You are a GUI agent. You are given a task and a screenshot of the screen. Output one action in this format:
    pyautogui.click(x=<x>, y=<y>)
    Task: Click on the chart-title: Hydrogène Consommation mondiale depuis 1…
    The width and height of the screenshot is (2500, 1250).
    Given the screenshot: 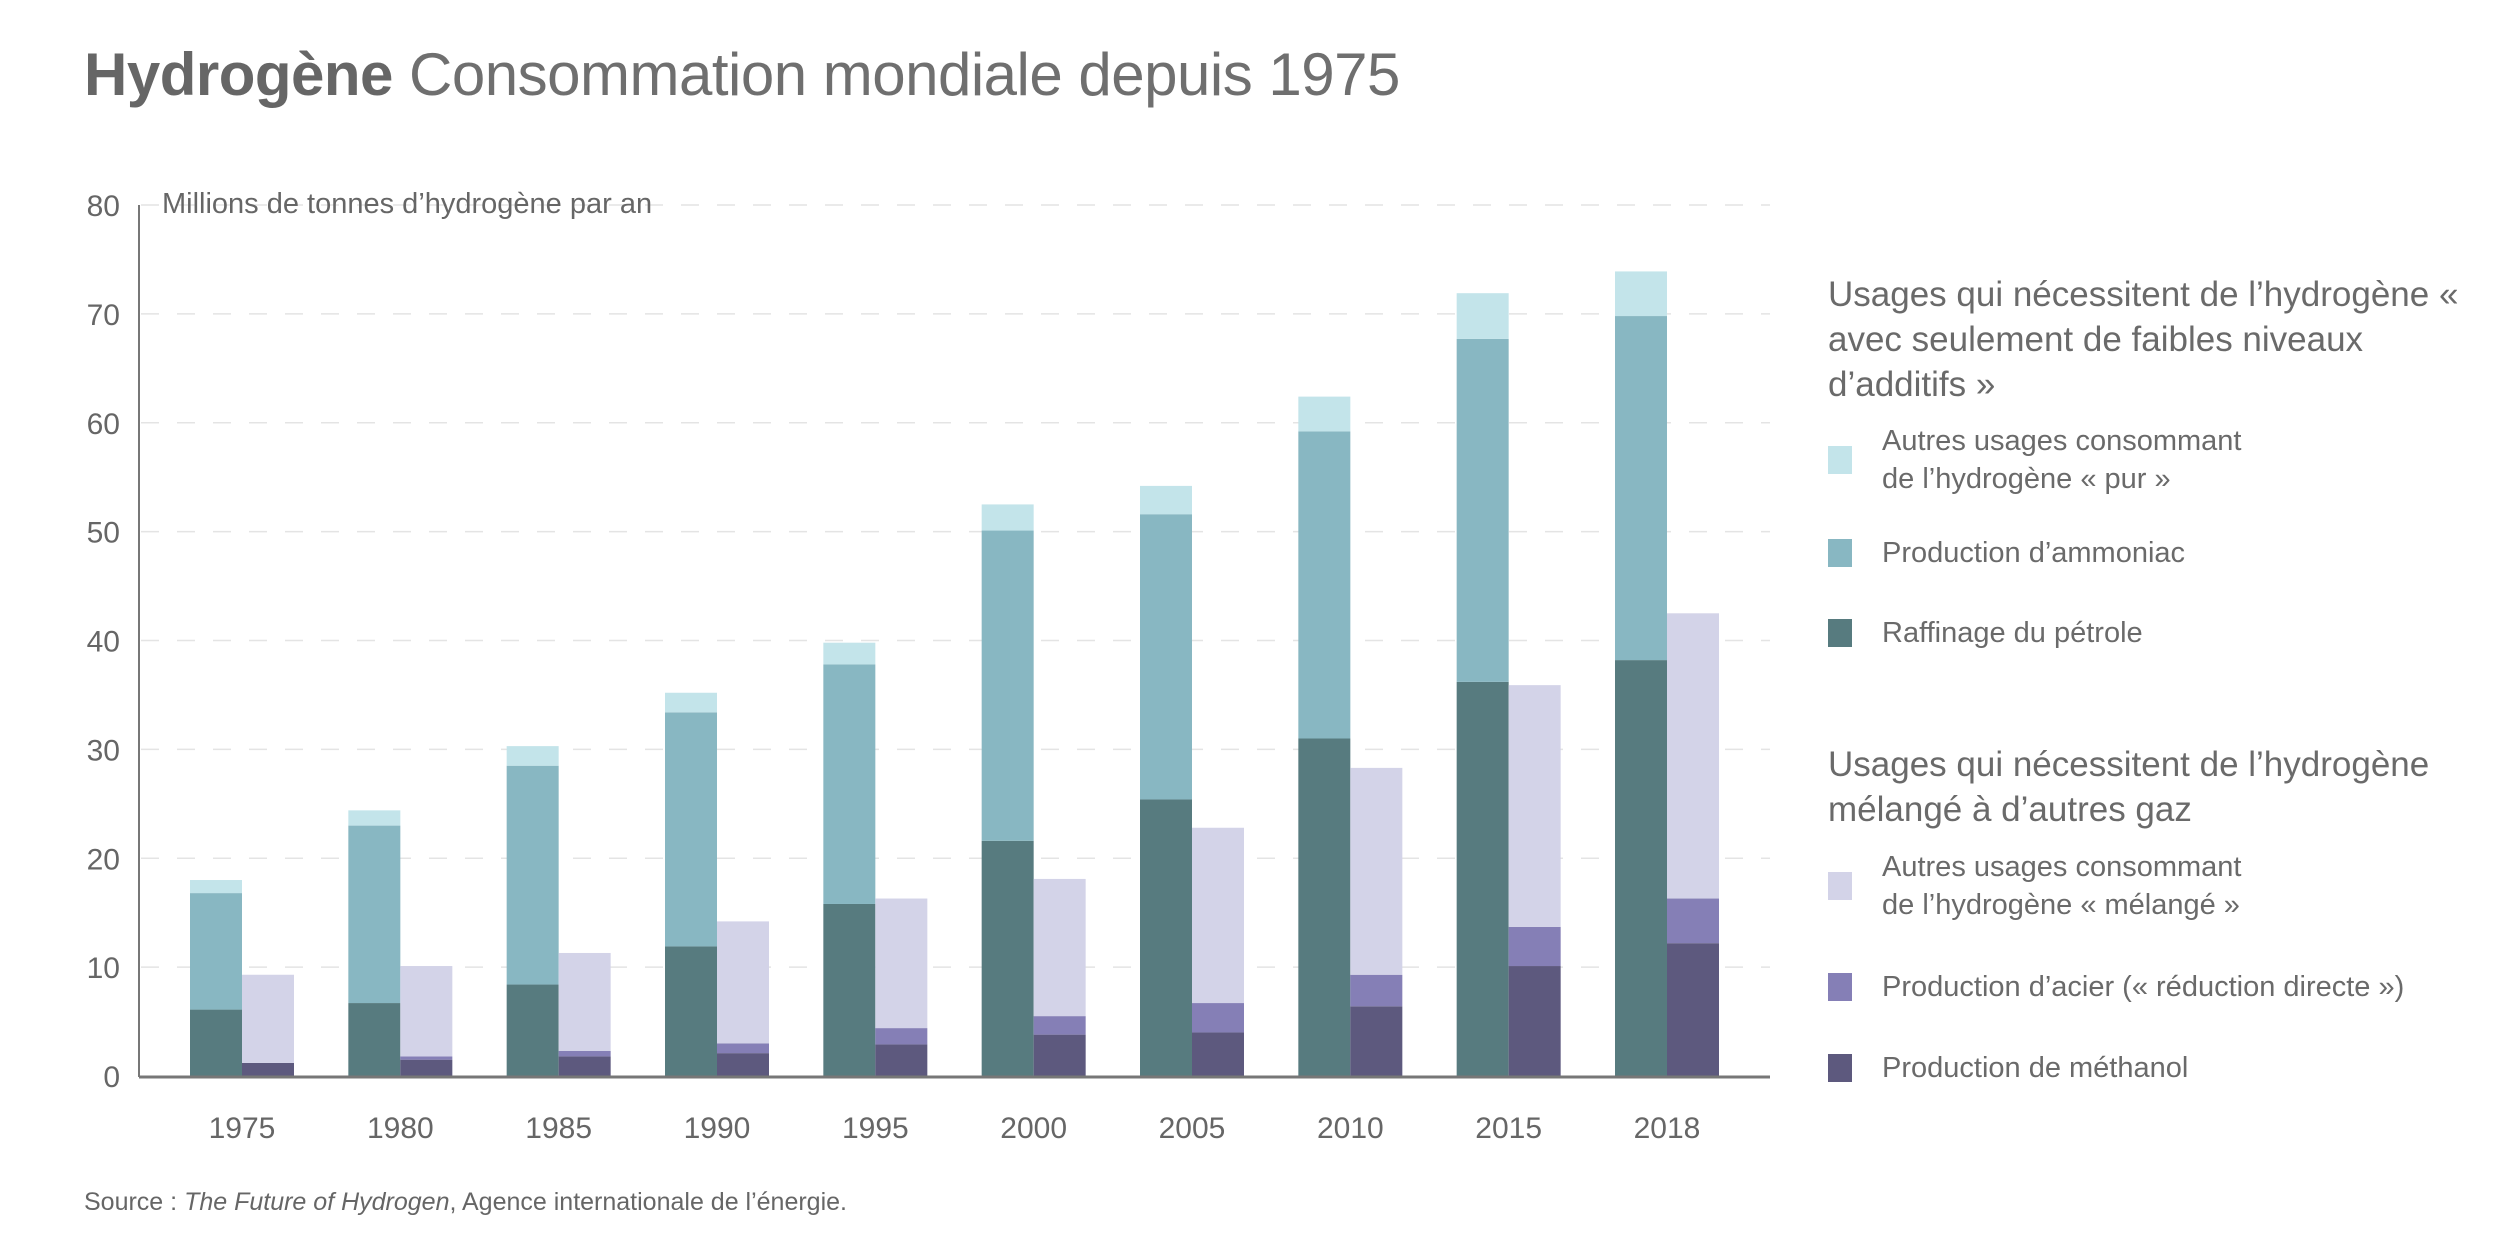 What is the action you would take?
    pyautogui.click(x=742, y=74)
    